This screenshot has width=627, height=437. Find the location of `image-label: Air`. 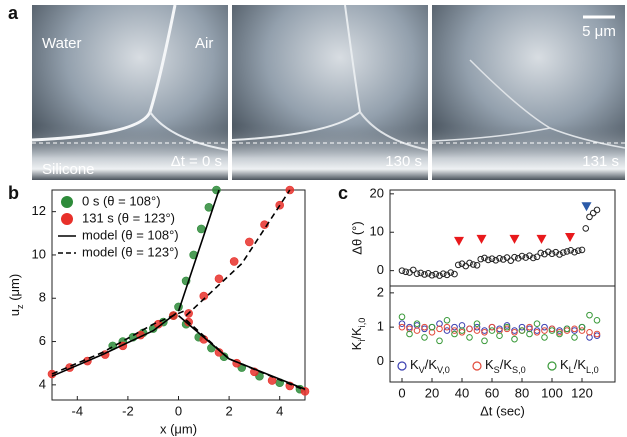

image-label: Air is located at coordinates (204, 43).